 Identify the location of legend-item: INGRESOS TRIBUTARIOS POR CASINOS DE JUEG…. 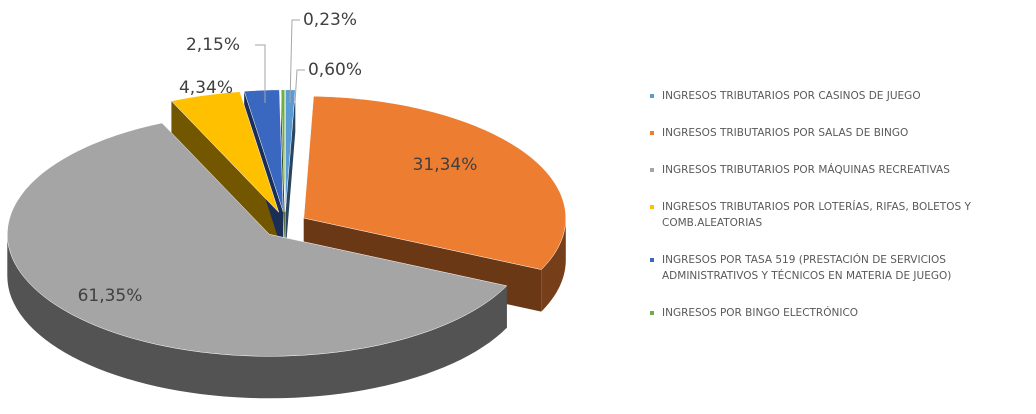
(842, 96).